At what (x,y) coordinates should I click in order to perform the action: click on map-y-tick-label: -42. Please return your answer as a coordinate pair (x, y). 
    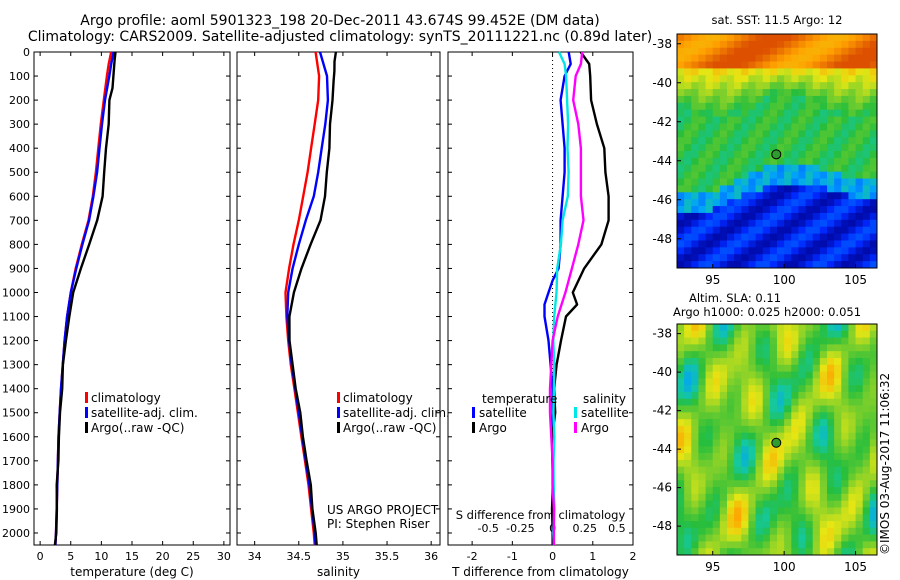
    Looking at the image, I should click on (662, 411).